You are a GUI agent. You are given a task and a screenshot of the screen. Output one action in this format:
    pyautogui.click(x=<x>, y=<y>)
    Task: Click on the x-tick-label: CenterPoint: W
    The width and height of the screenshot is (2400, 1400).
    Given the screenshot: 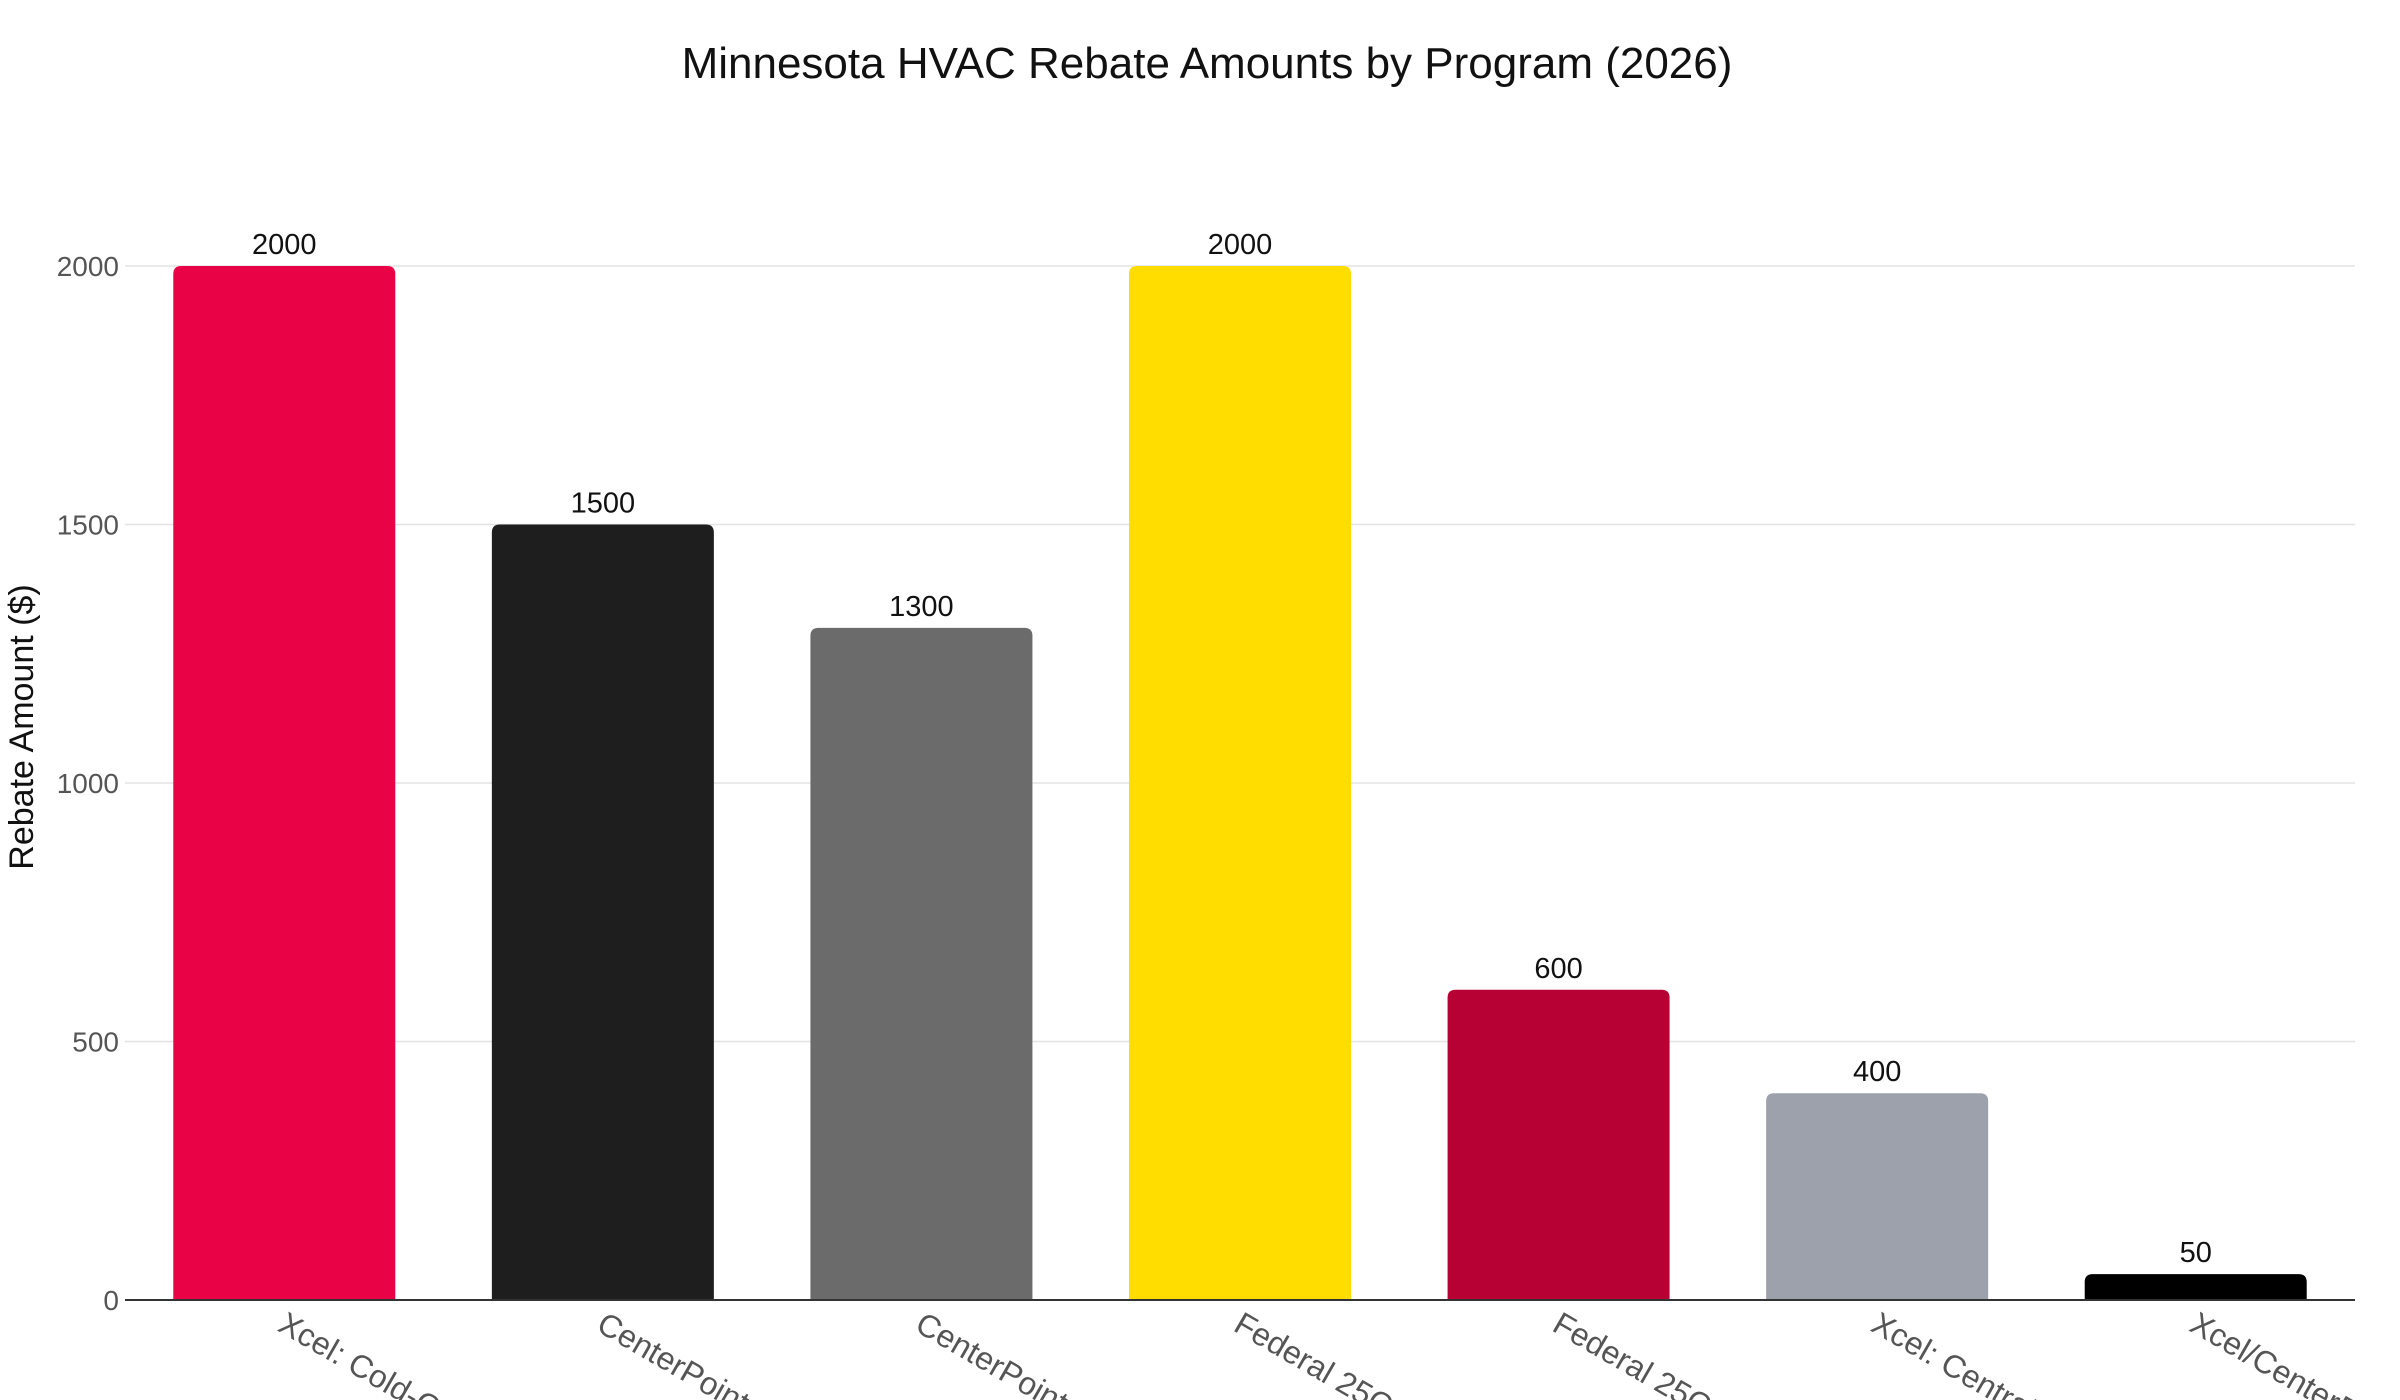 What is the action you would take?
    pyautogui.click(x=694, y=1352)
    